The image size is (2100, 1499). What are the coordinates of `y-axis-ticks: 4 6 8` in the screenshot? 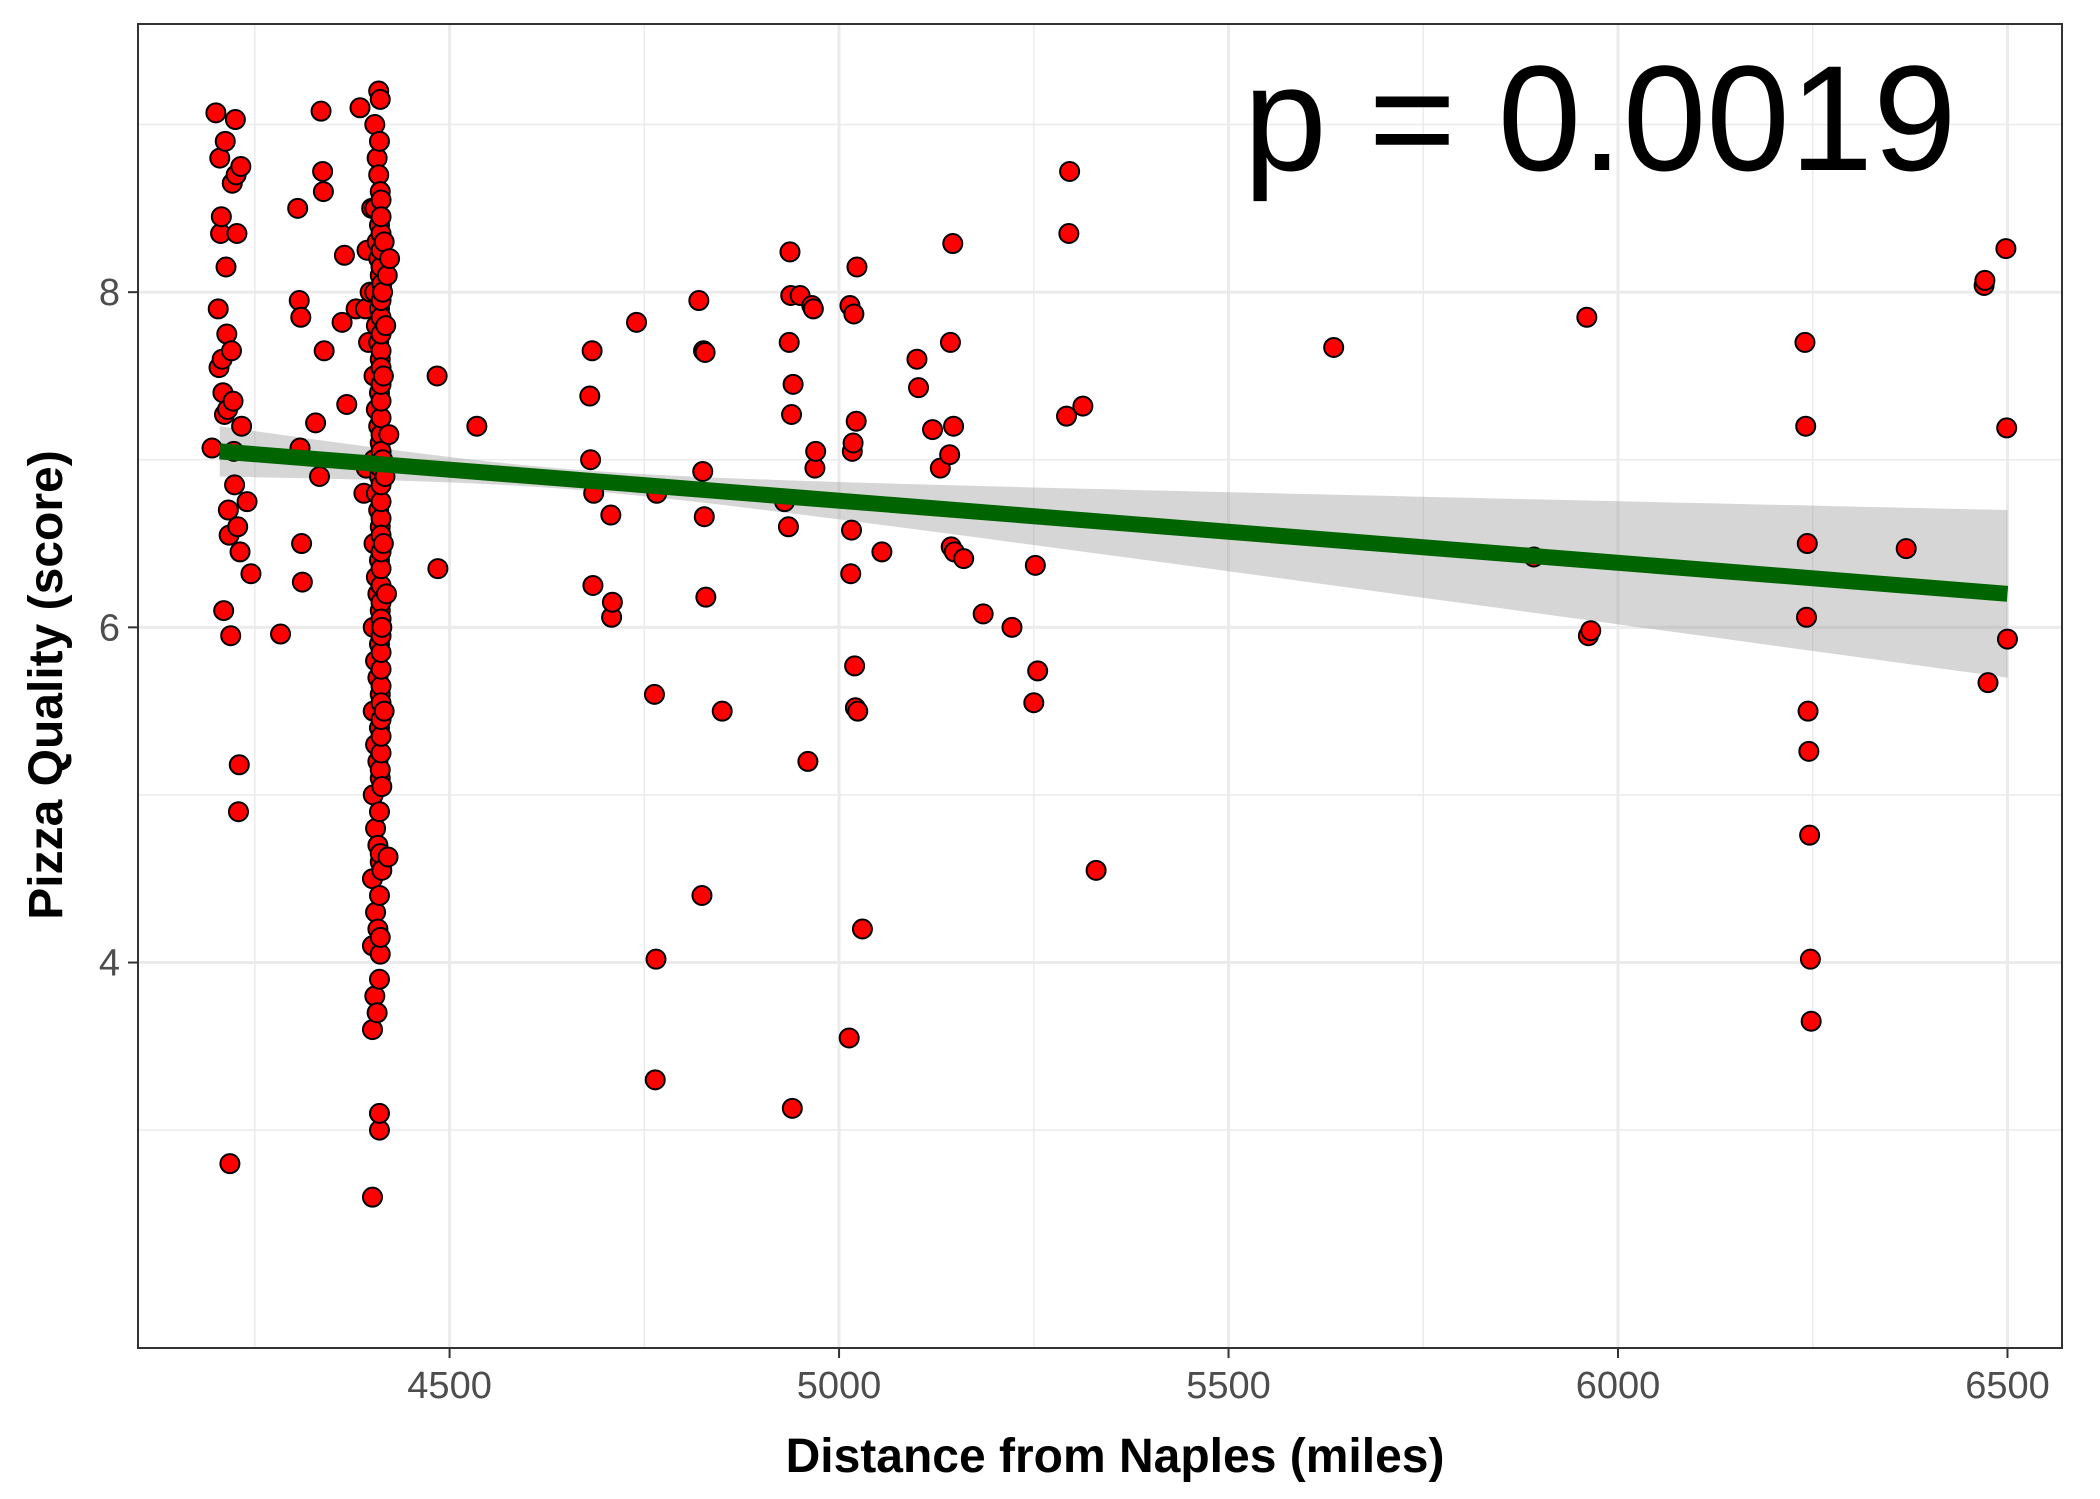 It's located at (118, 628).